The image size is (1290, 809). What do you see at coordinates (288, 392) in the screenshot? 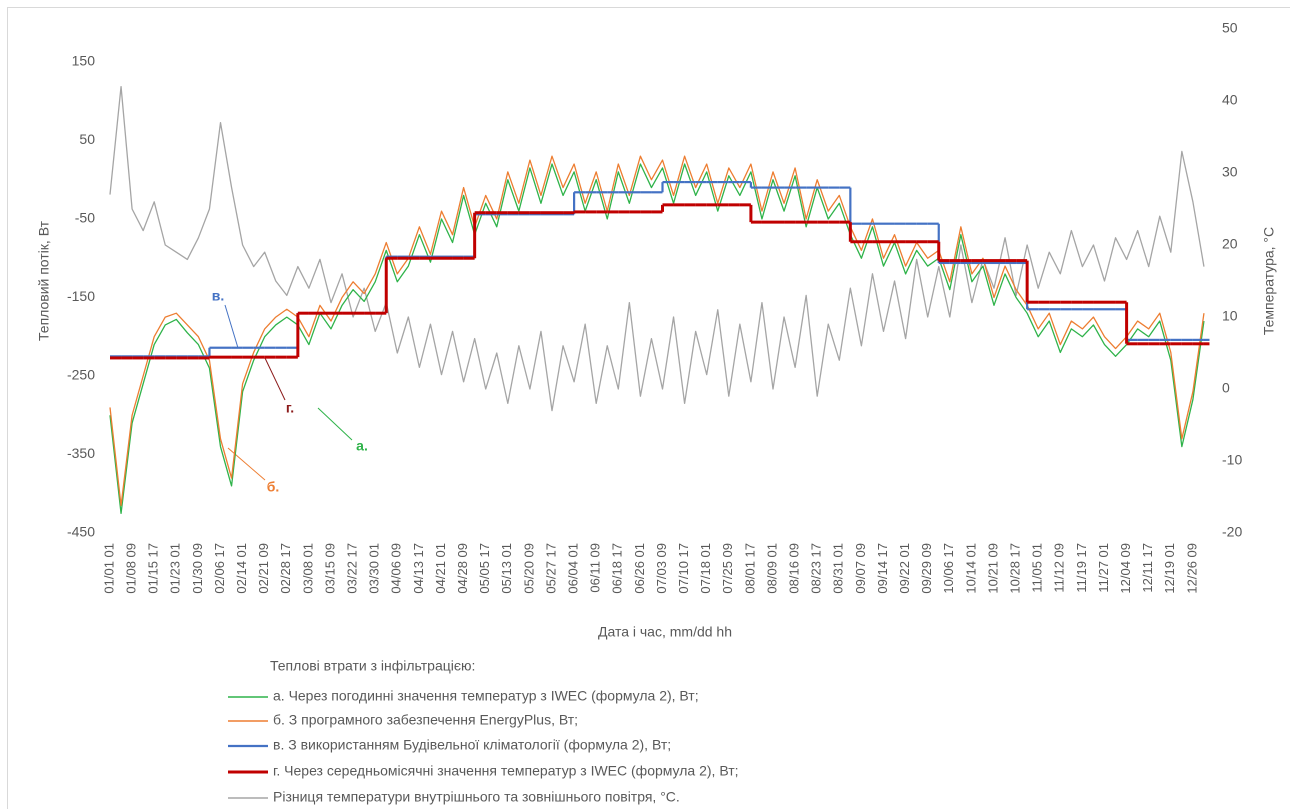
I see `annotation-leaders` at bounding box center [288, 392].